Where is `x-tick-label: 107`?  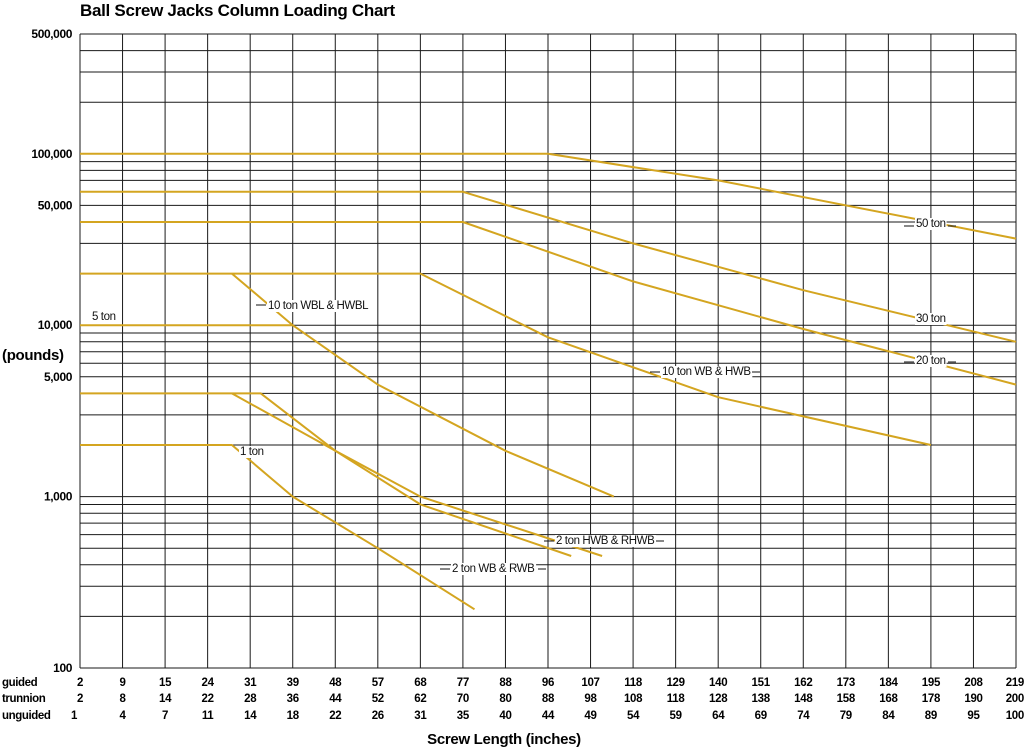 x-tick-label: 107 is located at coordinates (590, 683).